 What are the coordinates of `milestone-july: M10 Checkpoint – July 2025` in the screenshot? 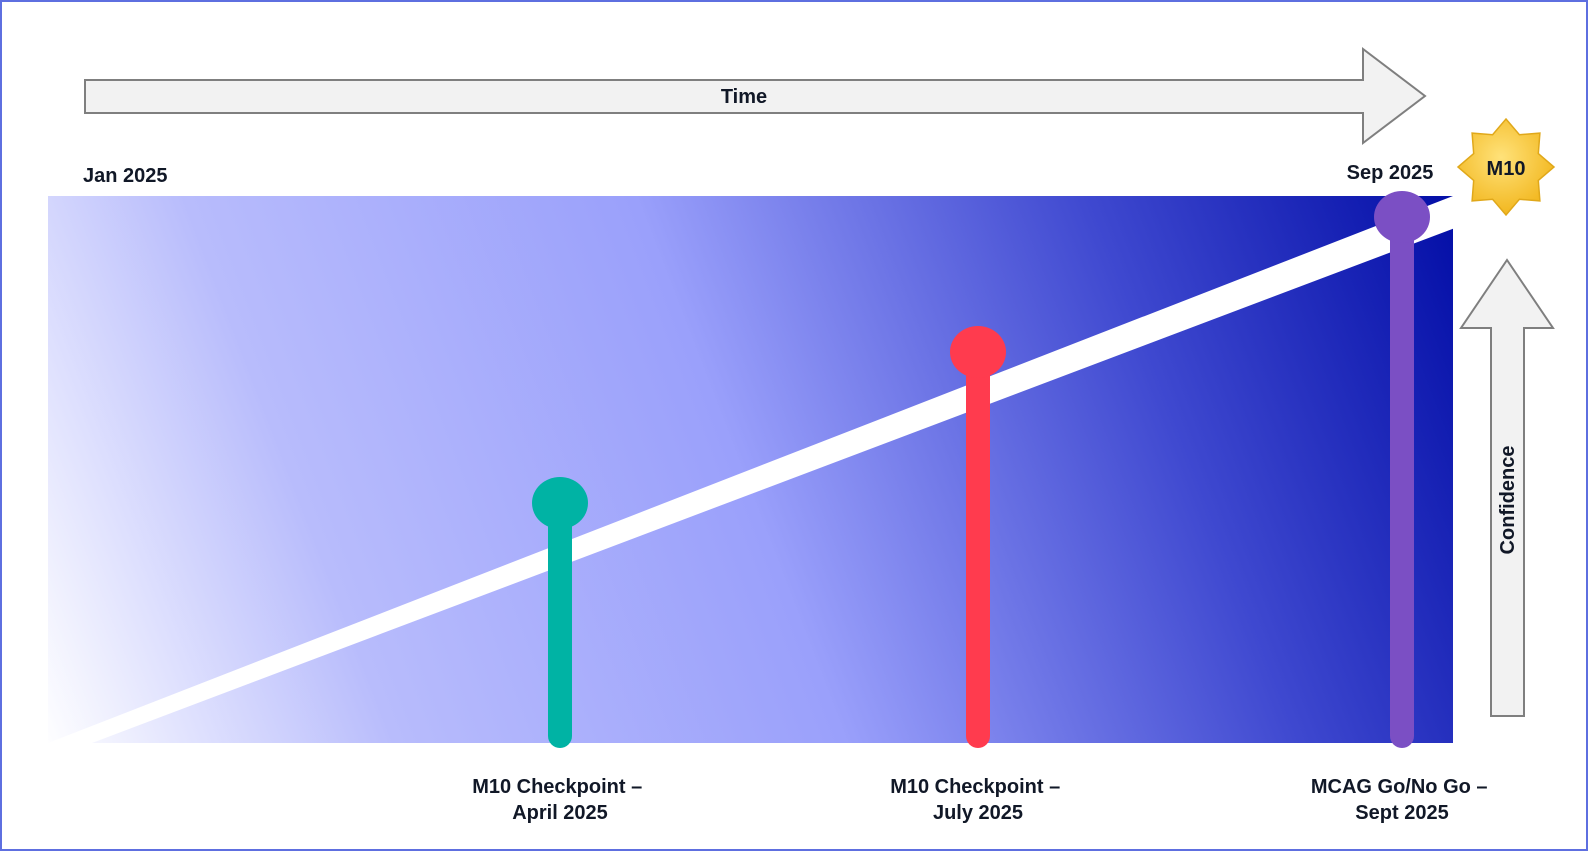 It's located at (978, 575).